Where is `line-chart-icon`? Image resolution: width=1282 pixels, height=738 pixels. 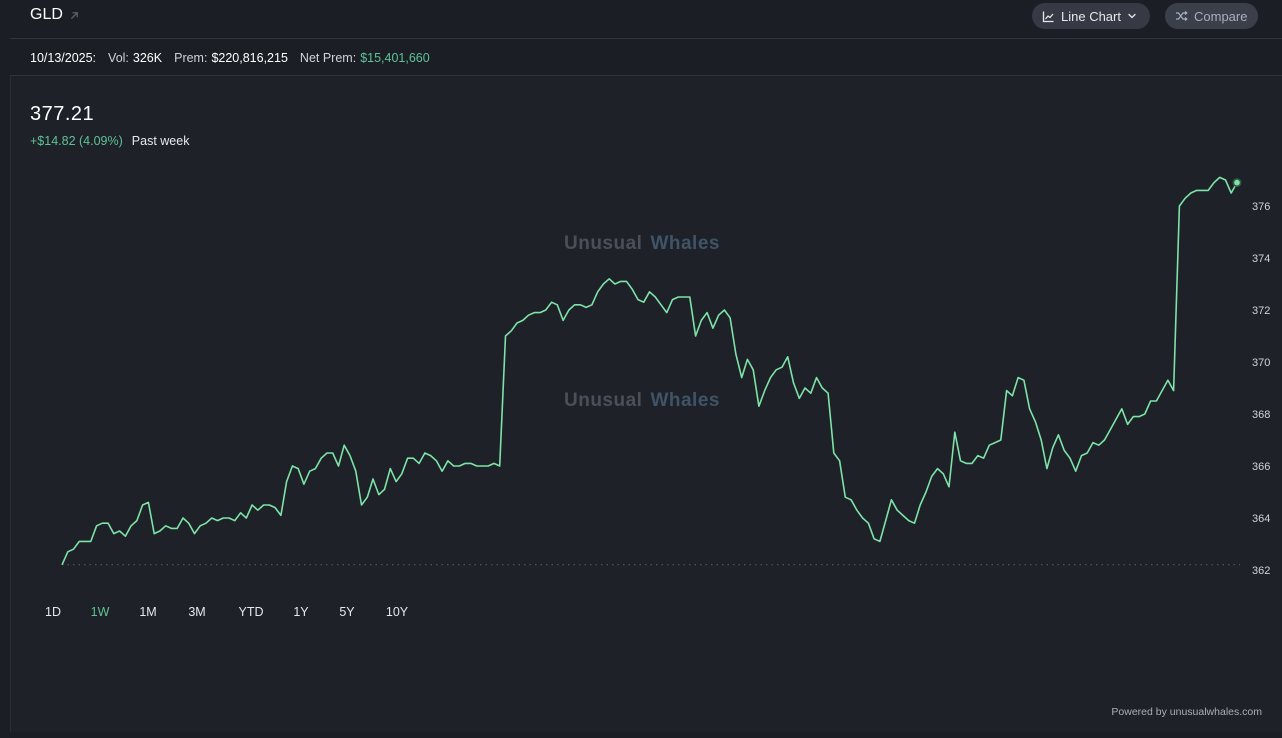 line-chart-icon is located at coordinates (1048, 16).